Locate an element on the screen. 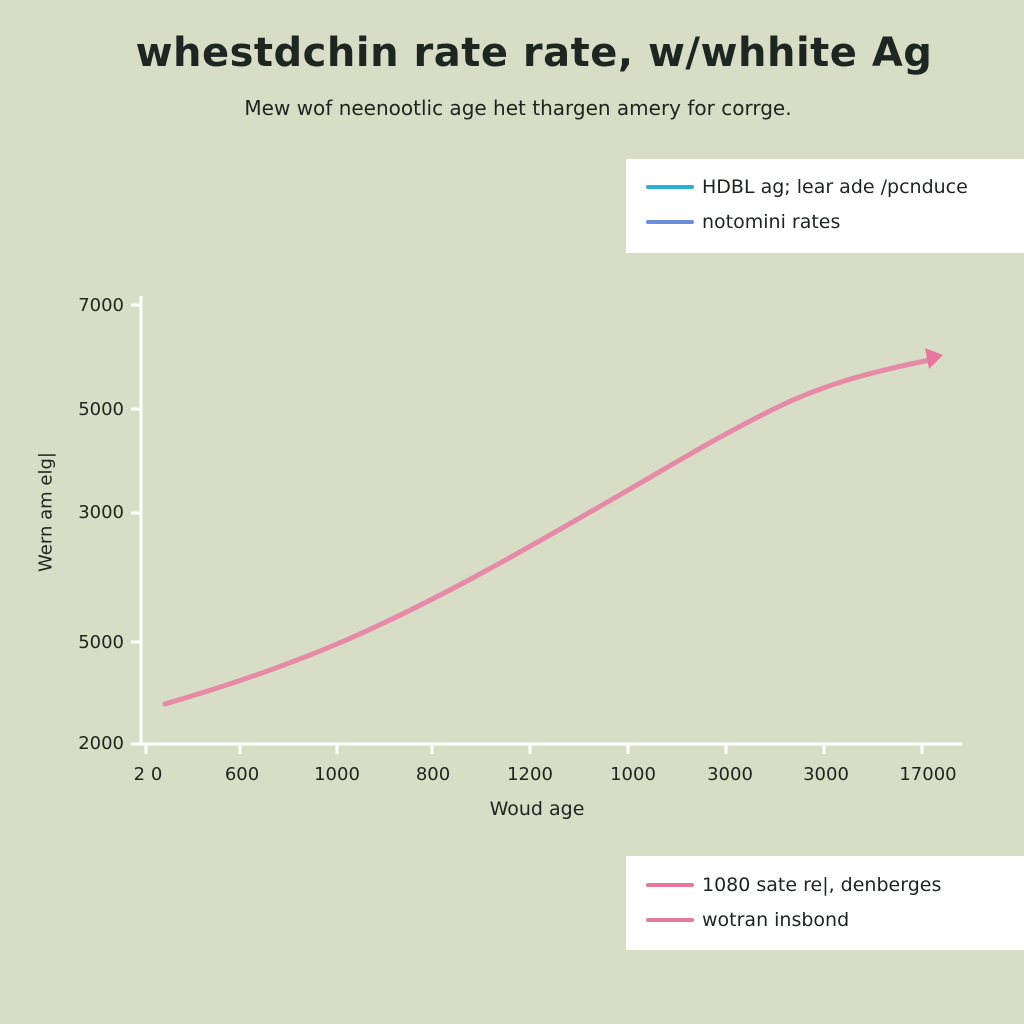 The image size is (1024, 1024). y-ticks is located at coordinates (136, 524).